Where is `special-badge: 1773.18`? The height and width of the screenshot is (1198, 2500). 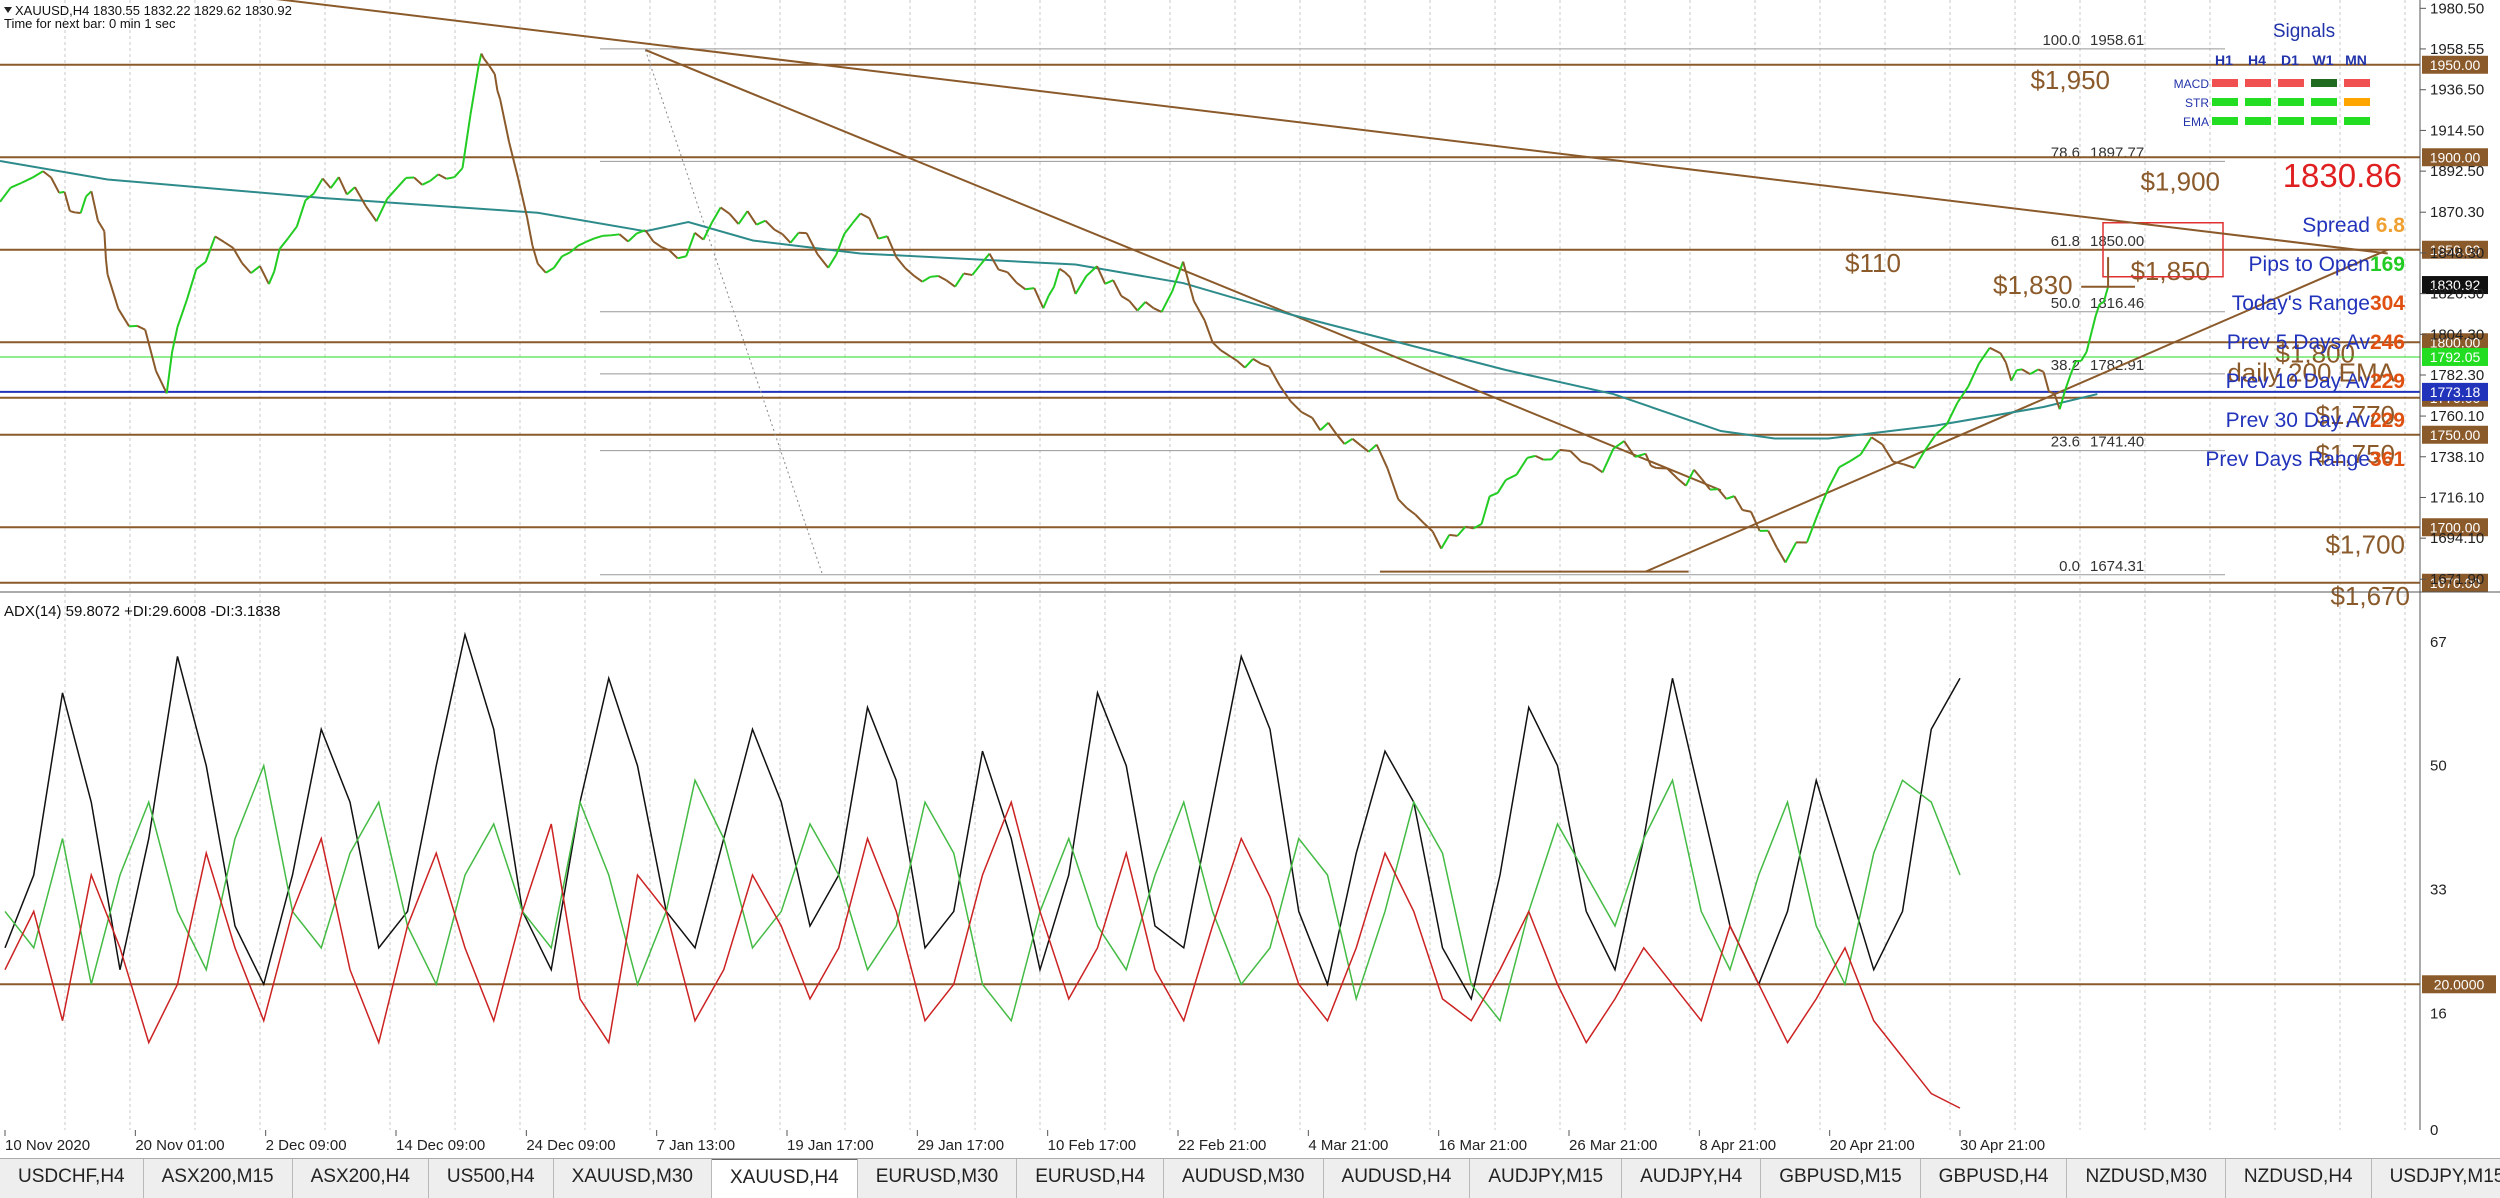
special-badge: 1773.18 is located at coordinates (2455, 392).